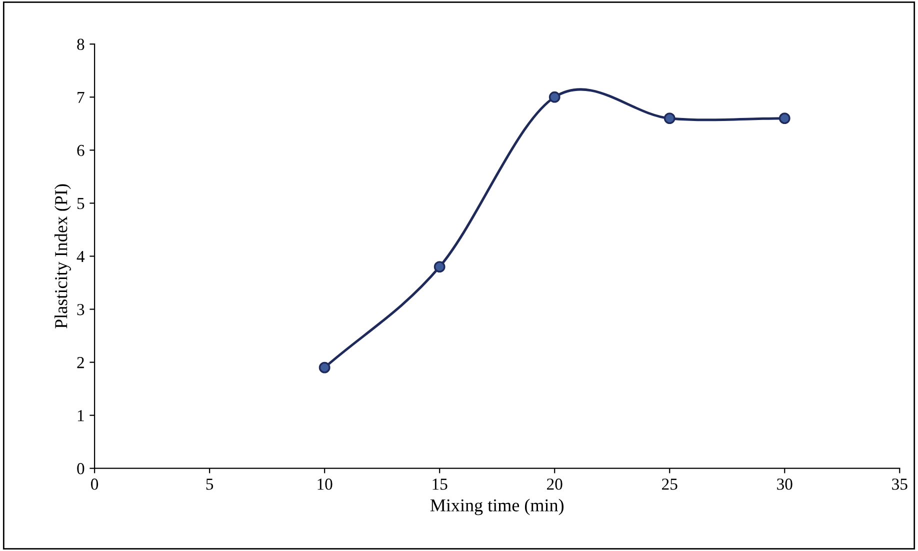 The width and height of the screenshot is (918, 551). I want to click on x-tick-label: 20, so click(554, 484).